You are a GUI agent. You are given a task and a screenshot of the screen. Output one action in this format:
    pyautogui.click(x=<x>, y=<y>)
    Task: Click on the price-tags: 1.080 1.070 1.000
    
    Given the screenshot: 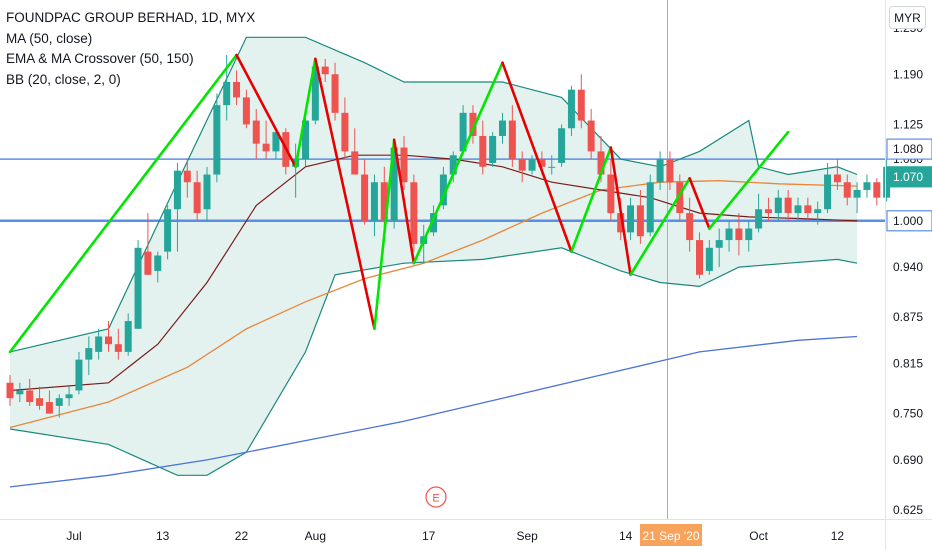 What is the action you would take?
    pyautogui.click(x=909, y=185)
    